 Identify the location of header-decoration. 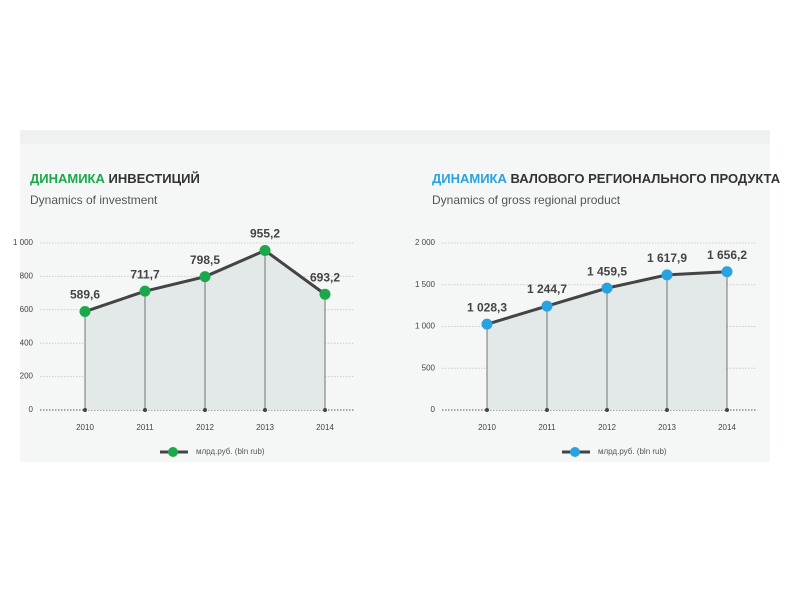
(395, 137).